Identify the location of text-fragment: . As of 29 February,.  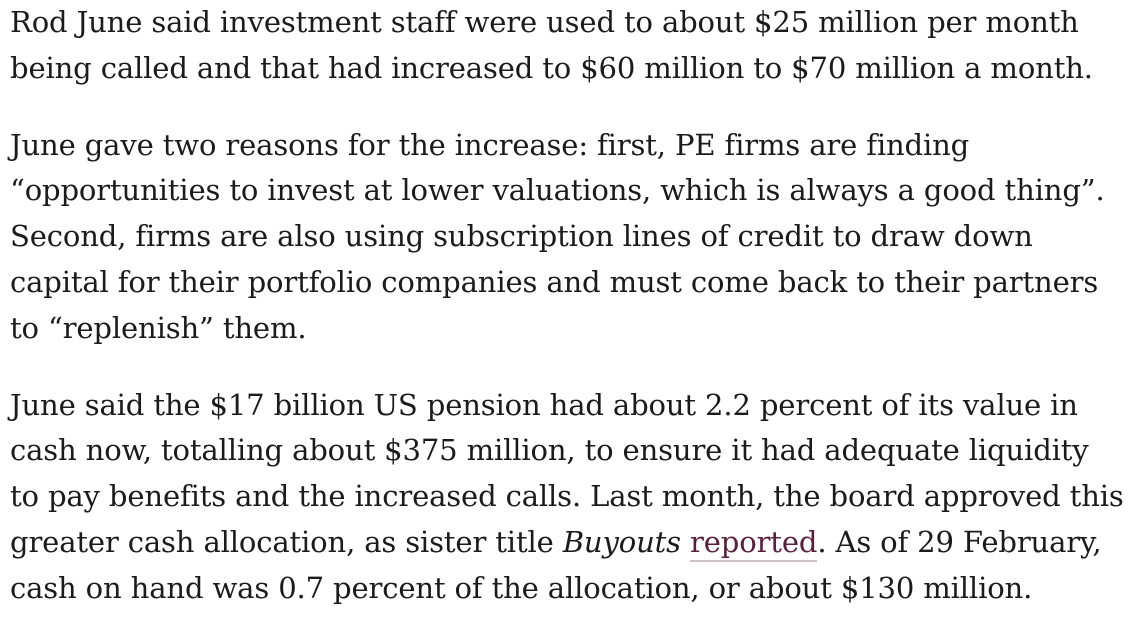
(959, 541).